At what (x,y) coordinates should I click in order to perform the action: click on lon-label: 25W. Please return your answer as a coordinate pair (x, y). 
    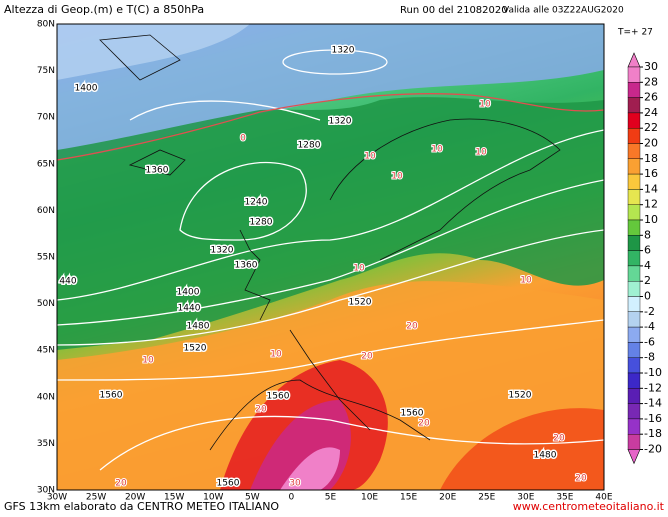
    Looking at the image, I should click on (96, 498).